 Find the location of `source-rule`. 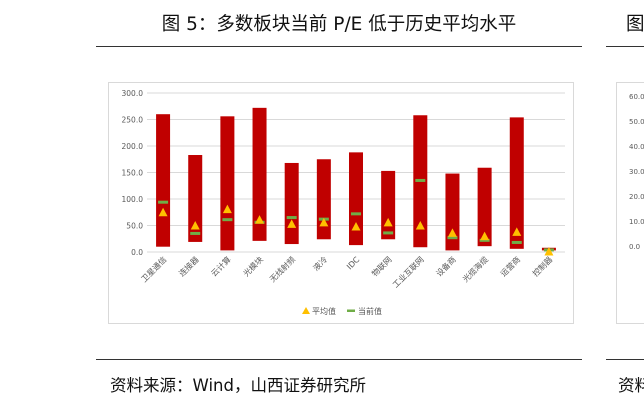

source-rule is located at coordinates (339, 359).